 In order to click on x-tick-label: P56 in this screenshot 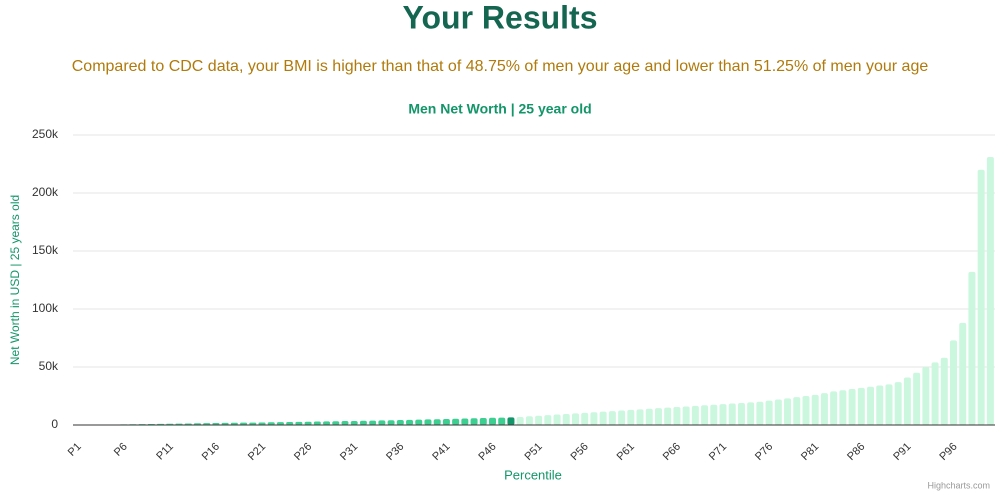, I will do `click(580, 452)`.